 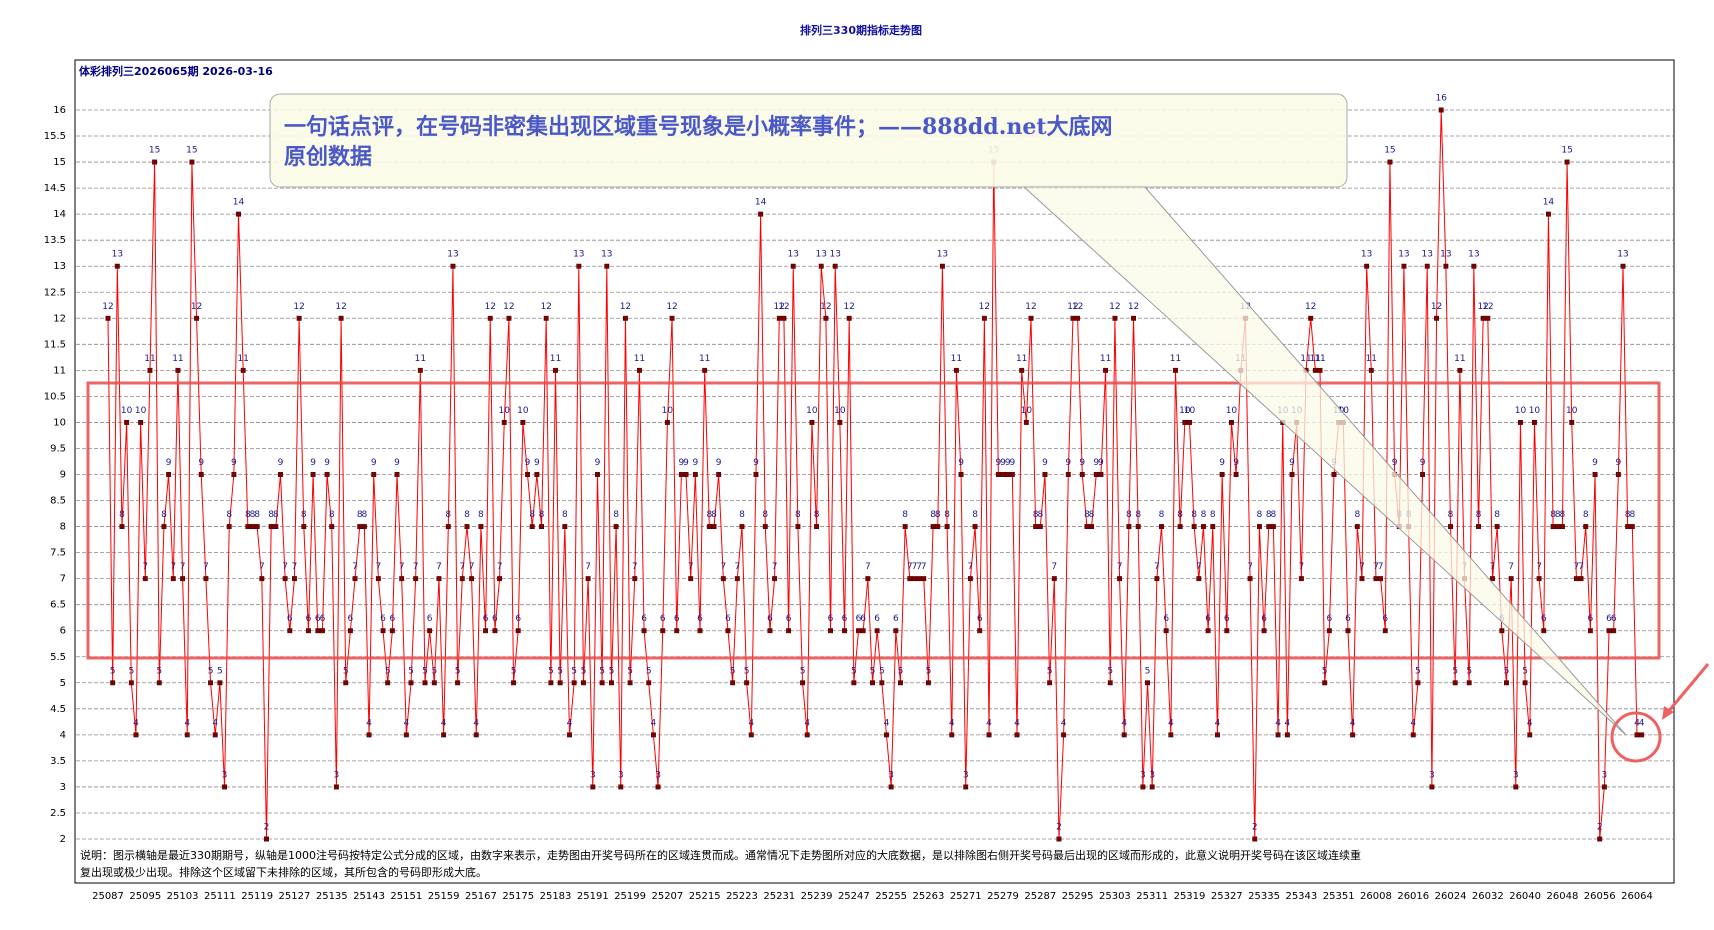 What do you see at coordinates (1115, 896) in the screenshot?
I see `x-tick-label: 25303` at bounding box center [1115, 896].